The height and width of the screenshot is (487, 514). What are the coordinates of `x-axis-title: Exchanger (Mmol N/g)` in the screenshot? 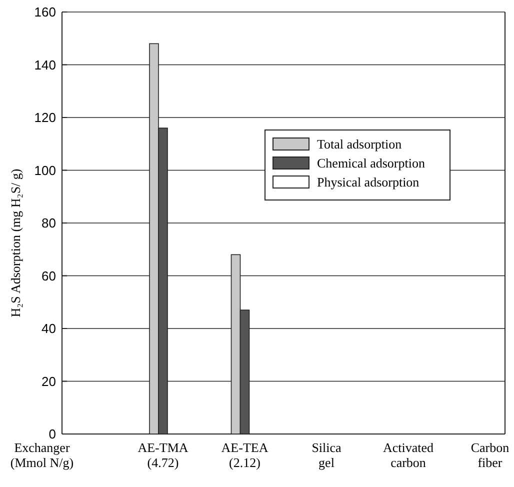 It's located at (42, 455).